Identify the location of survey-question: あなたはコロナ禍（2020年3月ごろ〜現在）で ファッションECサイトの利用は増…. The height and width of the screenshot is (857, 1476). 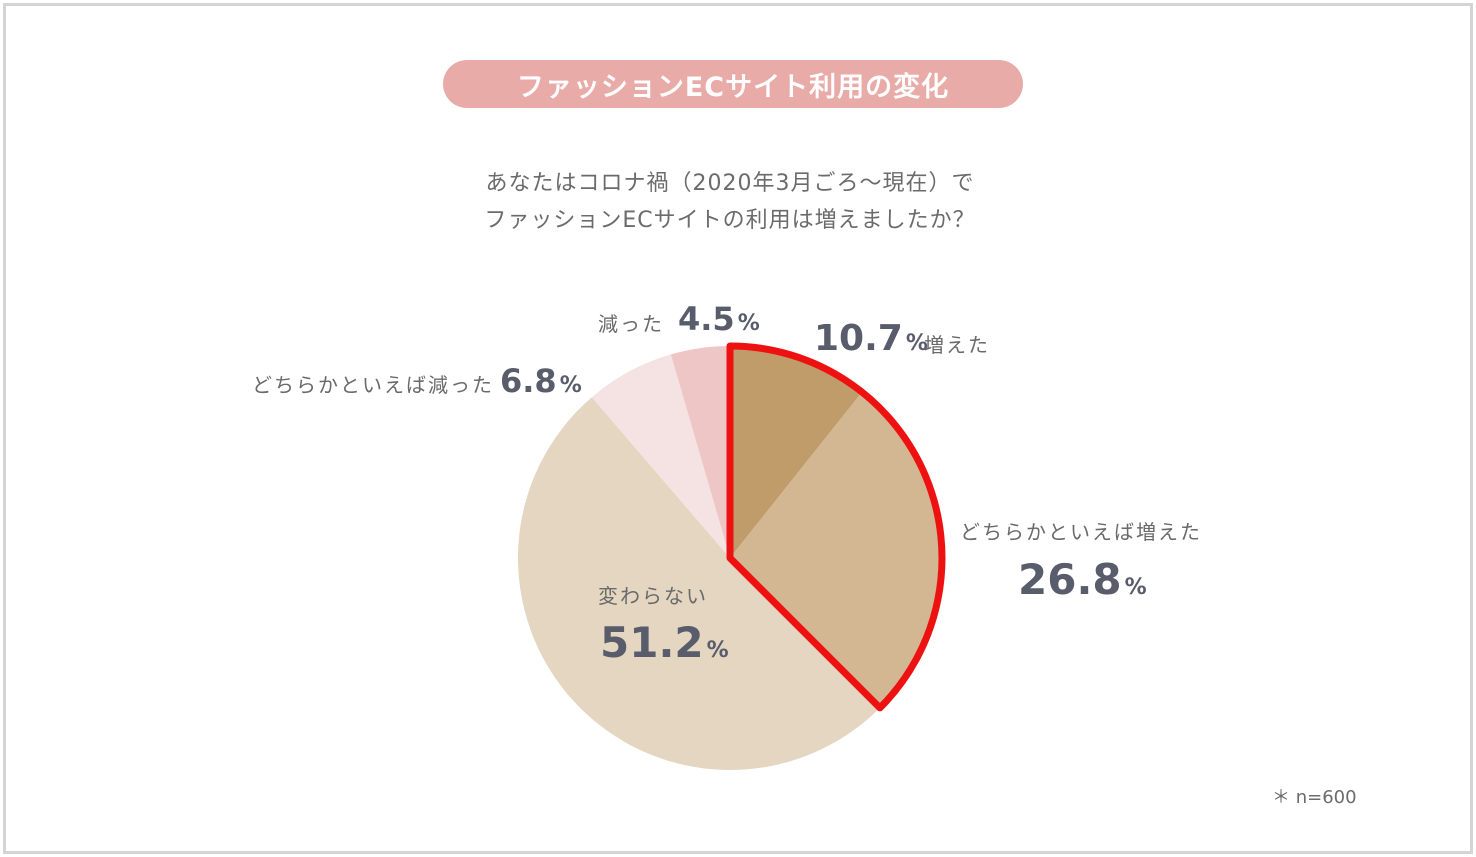
(730, 202).